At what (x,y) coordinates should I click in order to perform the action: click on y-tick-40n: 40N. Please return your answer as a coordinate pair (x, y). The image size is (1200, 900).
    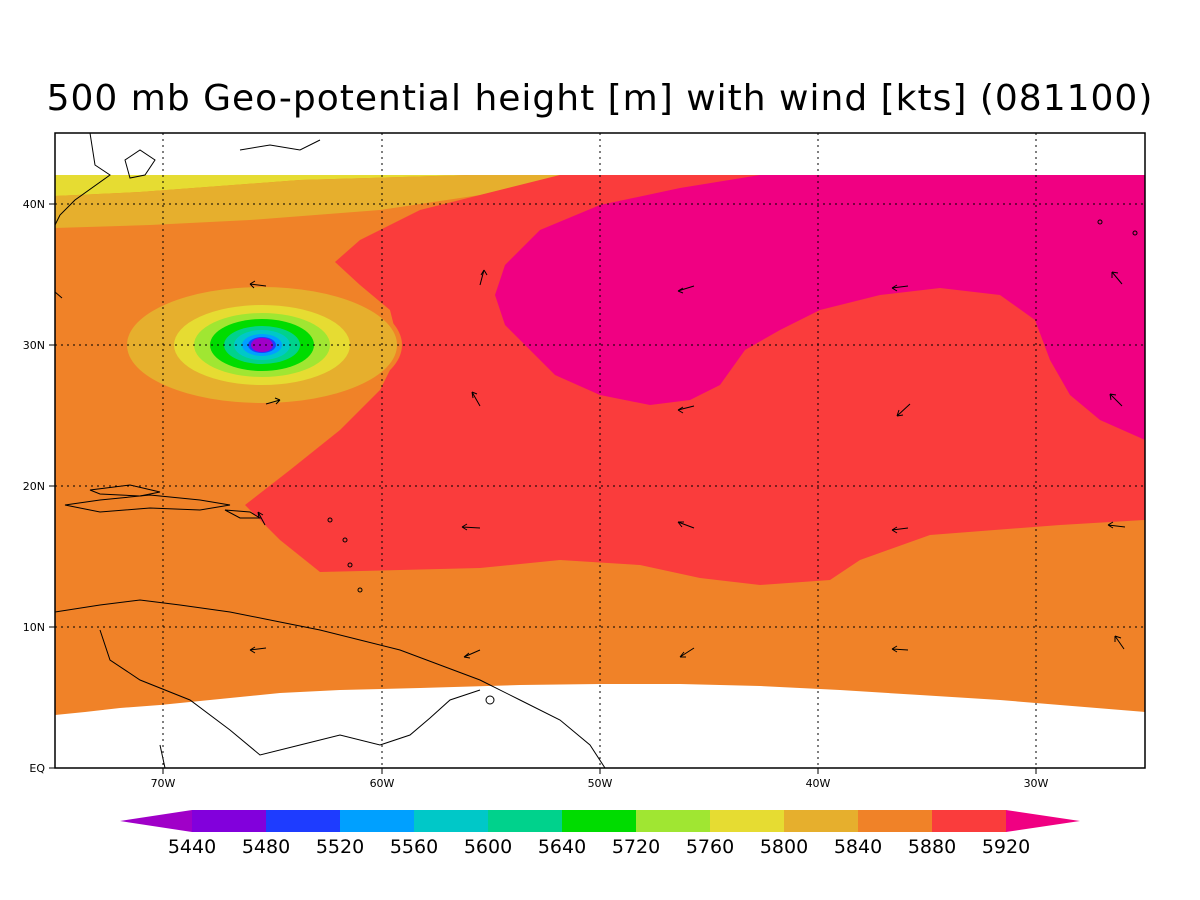
    Looking at the image, I should click on (34, 204).